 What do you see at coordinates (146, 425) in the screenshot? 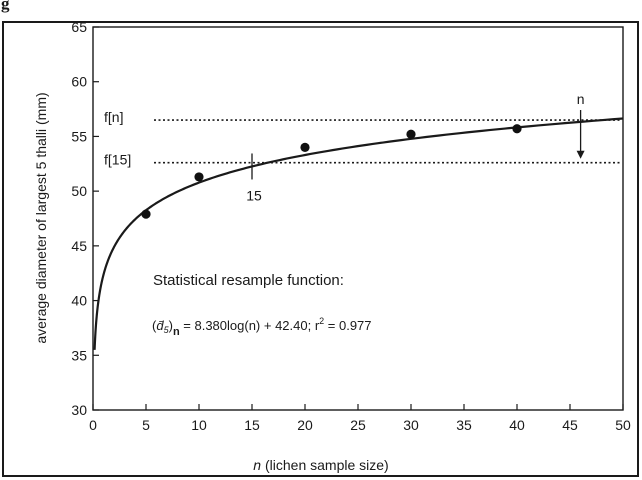
I see `x-tick-label-5: 5` at bounding box center [146, 425].